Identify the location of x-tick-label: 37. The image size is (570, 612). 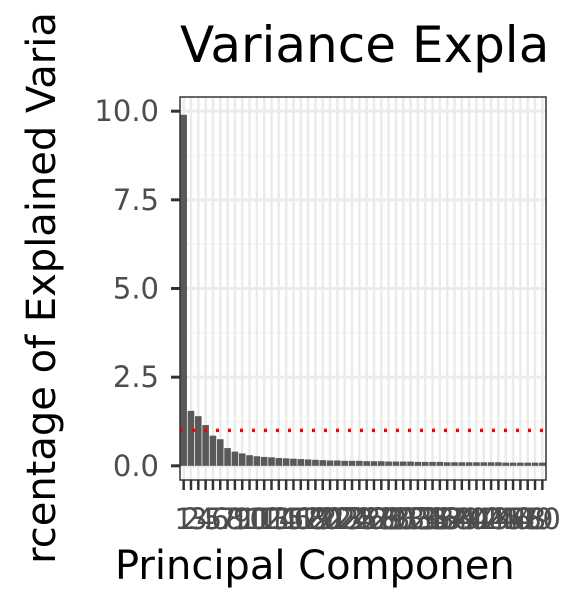
(447, 519).